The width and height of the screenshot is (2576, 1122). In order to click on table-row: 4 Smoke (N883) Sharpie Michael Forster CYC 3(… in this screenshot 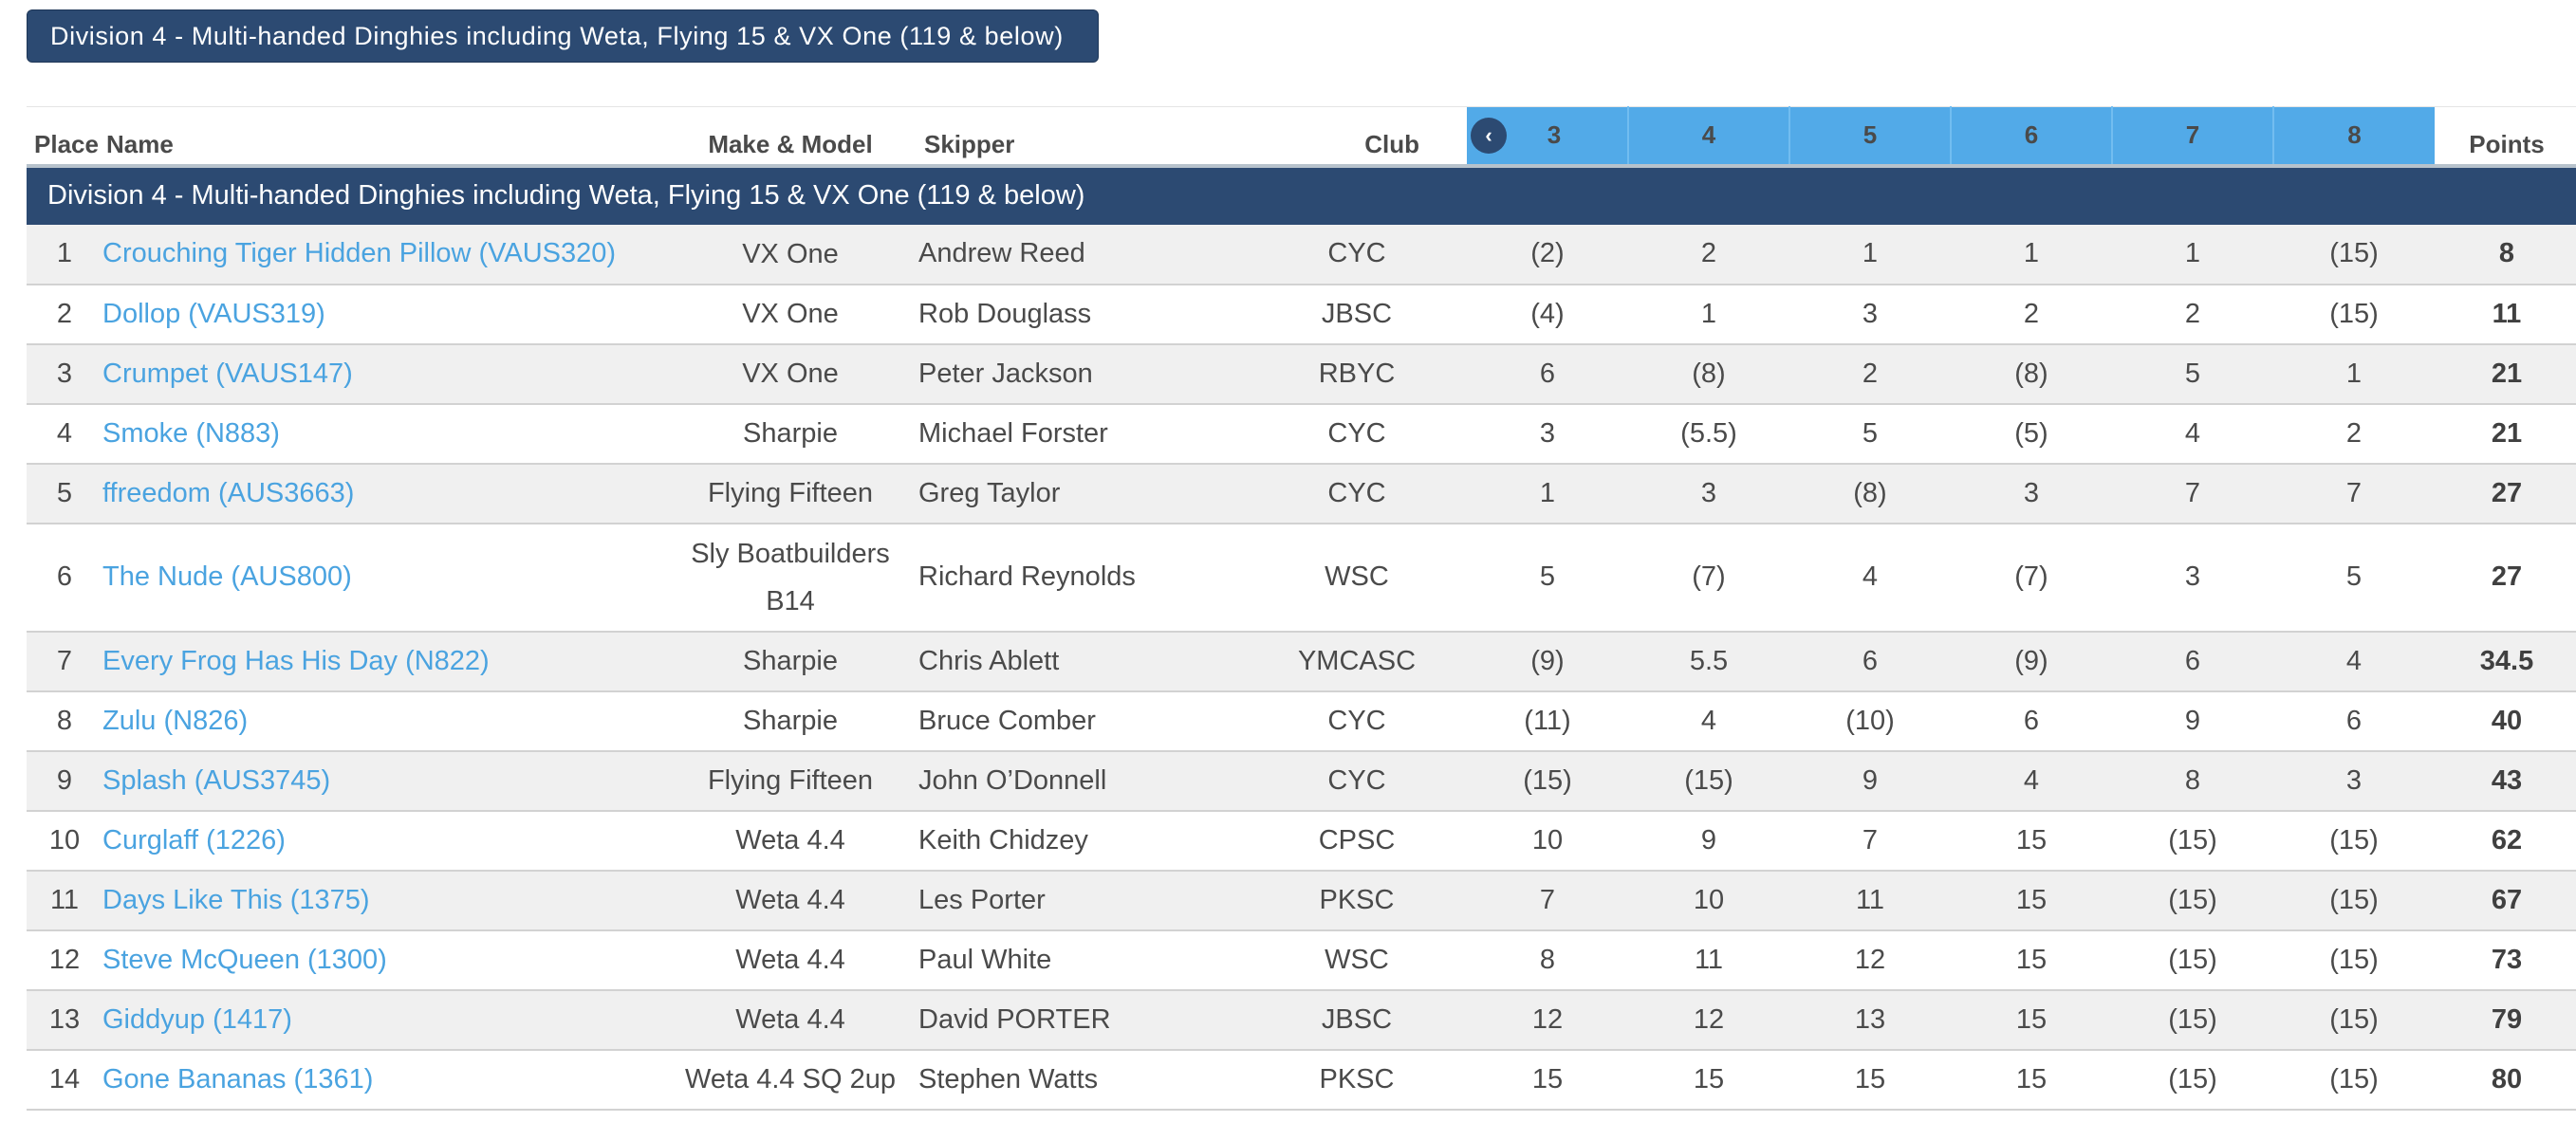, I will do `click(1301, 434)`.